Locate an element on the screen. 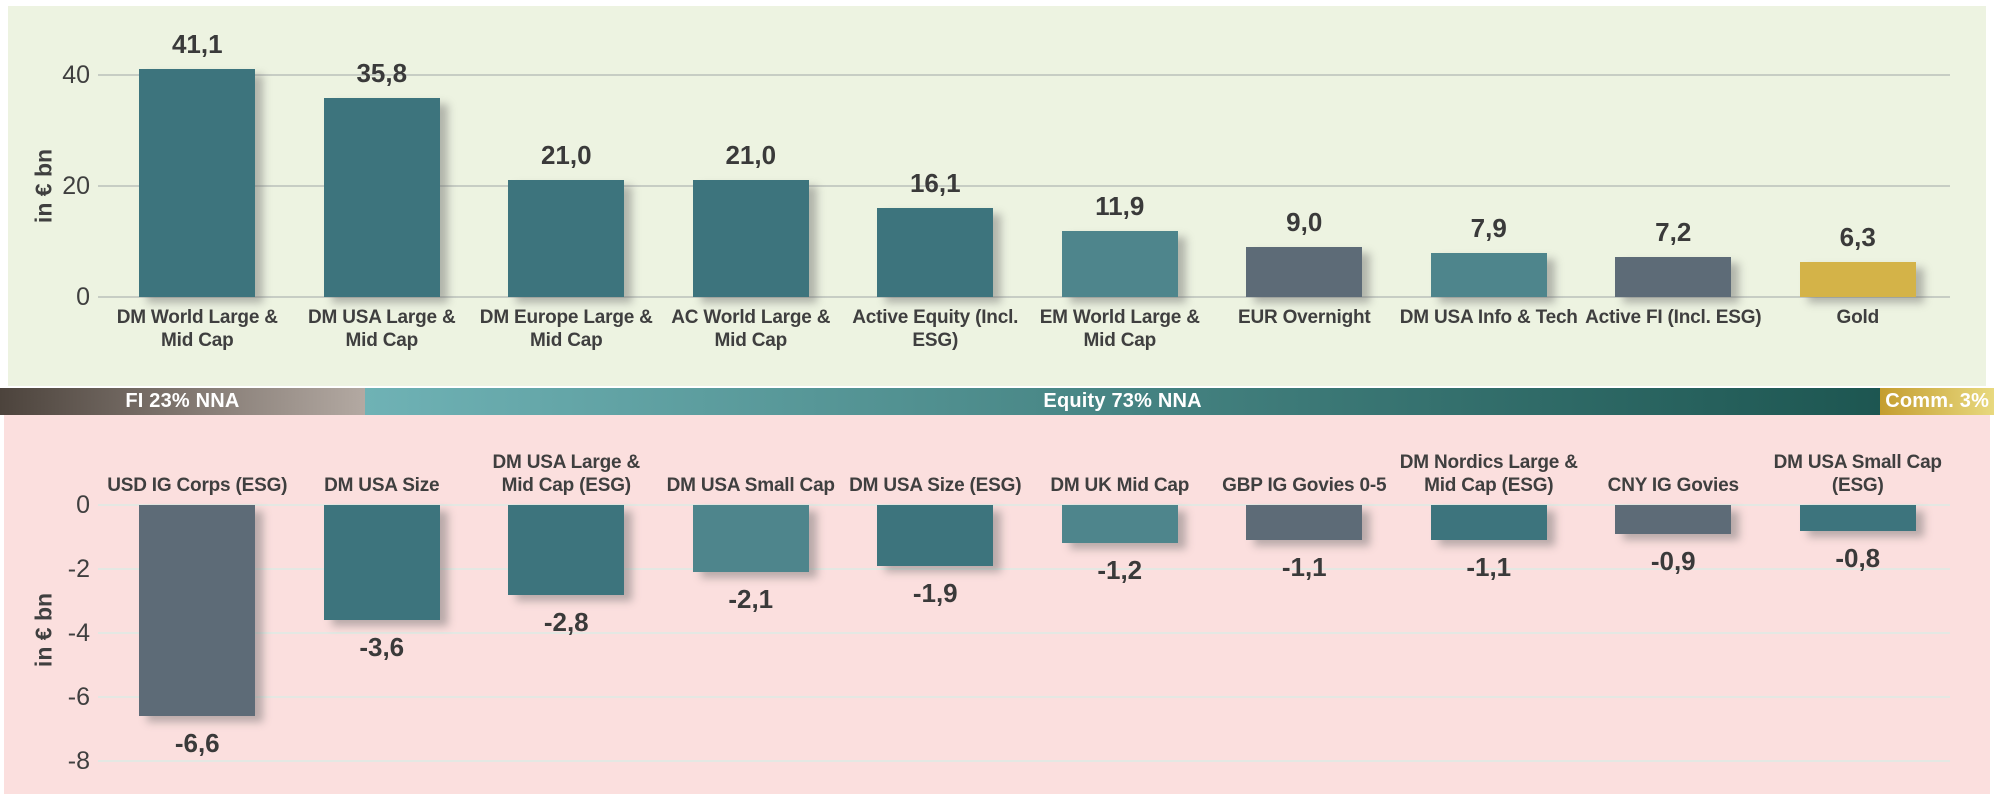  bar-category-label: DM Nordics Large & Mid Cap (ESG) is located at coordinates (1488, 474).